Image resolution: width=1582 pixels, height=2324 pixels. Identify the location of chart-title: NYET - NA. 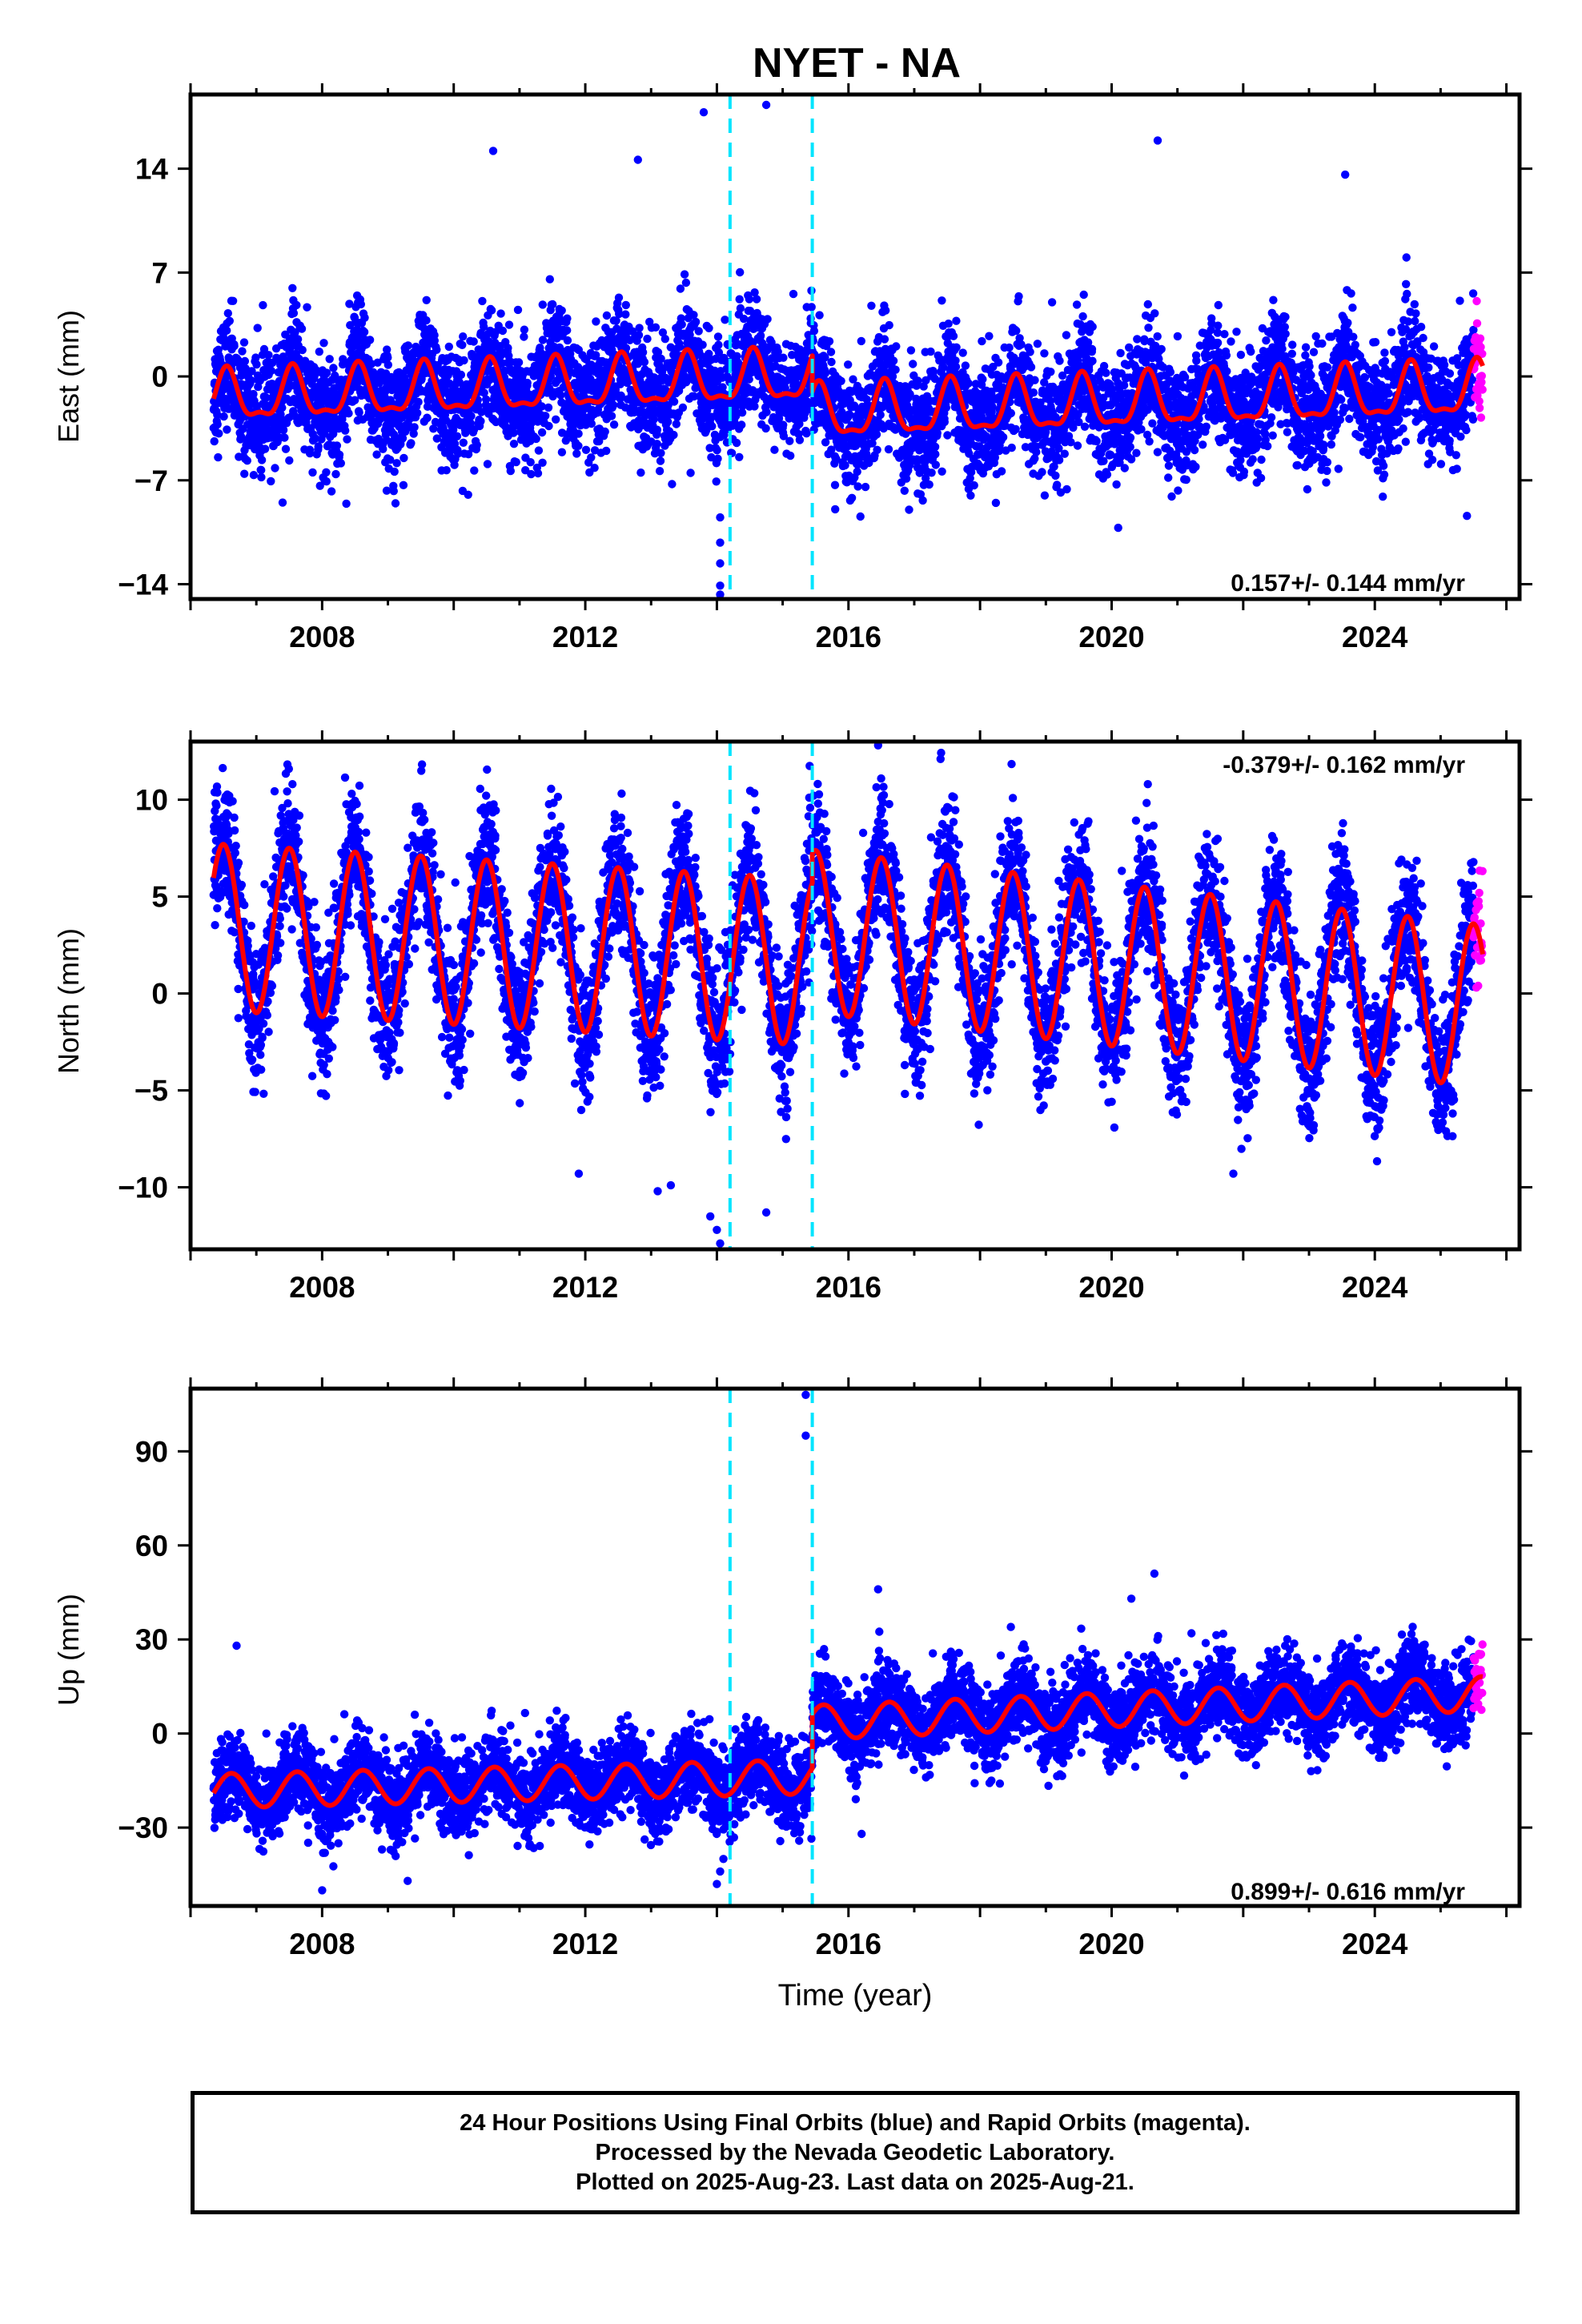
(857, 63).